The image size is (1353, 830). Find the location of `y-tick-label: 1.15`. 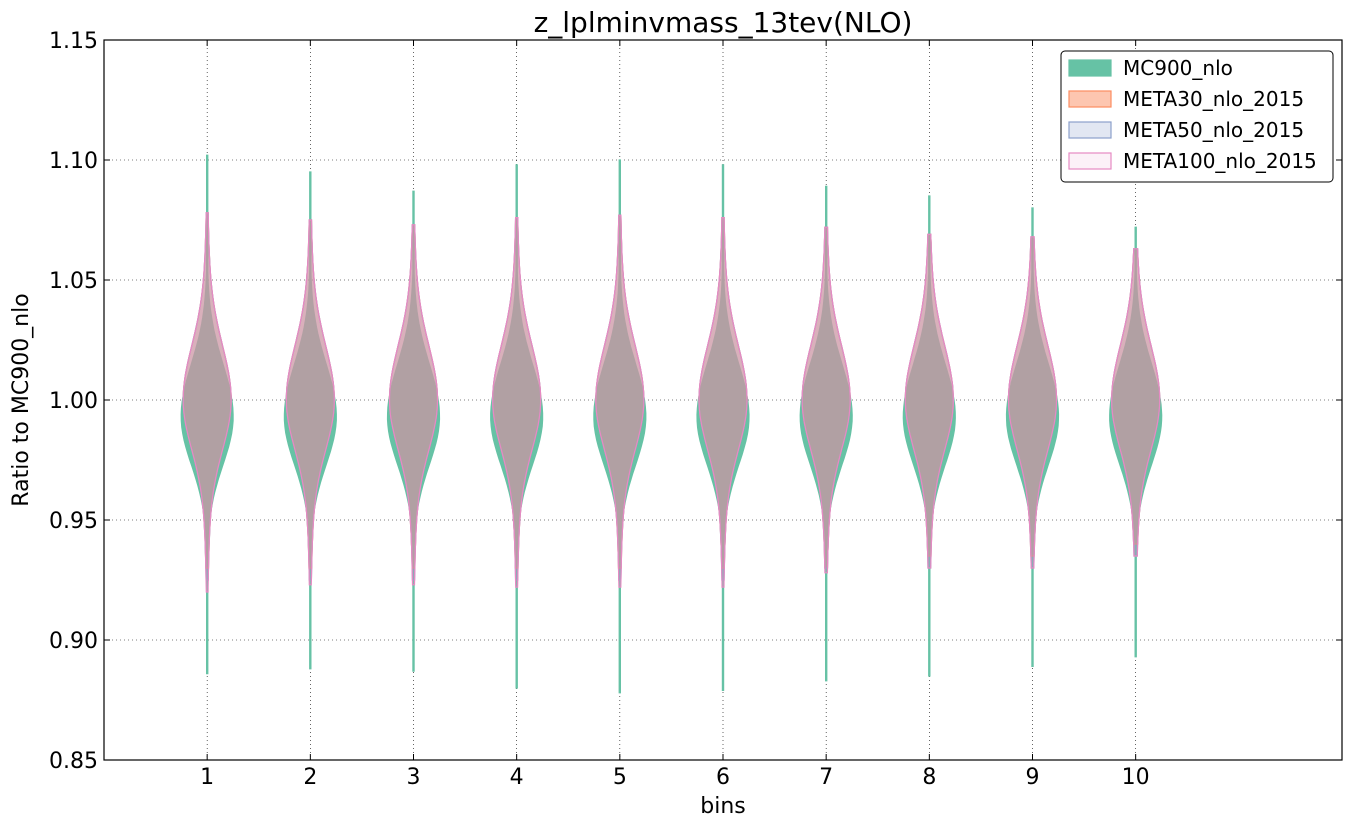

y-tick-label: 1.15 is located at coordinates (73, 41).